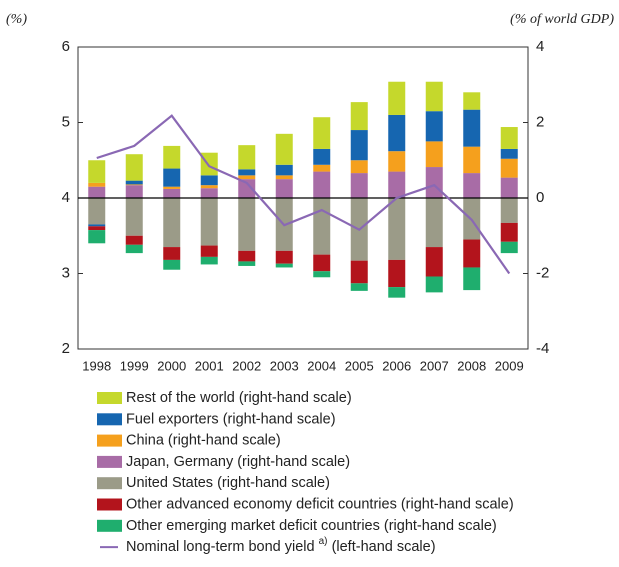  I want to click on y-tick-label: 2, so click(66, 348).